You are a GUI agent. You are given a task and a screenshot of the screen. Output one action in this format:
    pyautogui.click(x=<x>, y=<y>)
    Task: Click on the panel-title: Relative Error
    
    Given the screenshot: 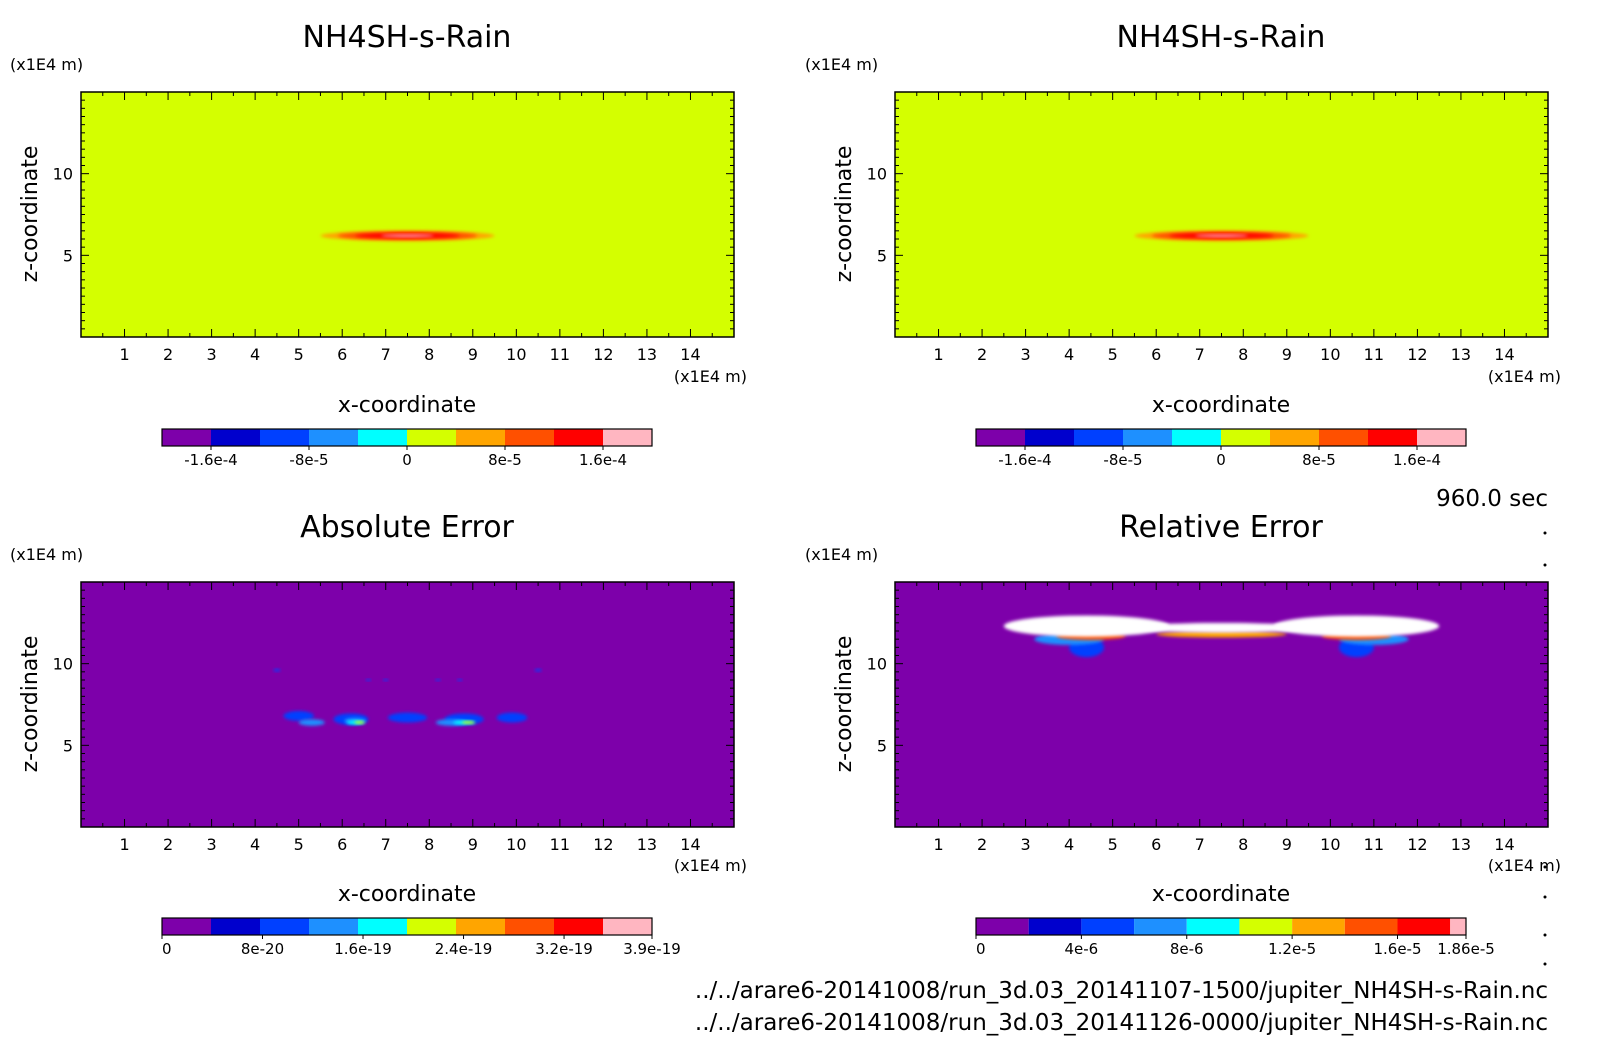 What is the action you would take?
    pyautogui.click(x=1221, y=527)
    